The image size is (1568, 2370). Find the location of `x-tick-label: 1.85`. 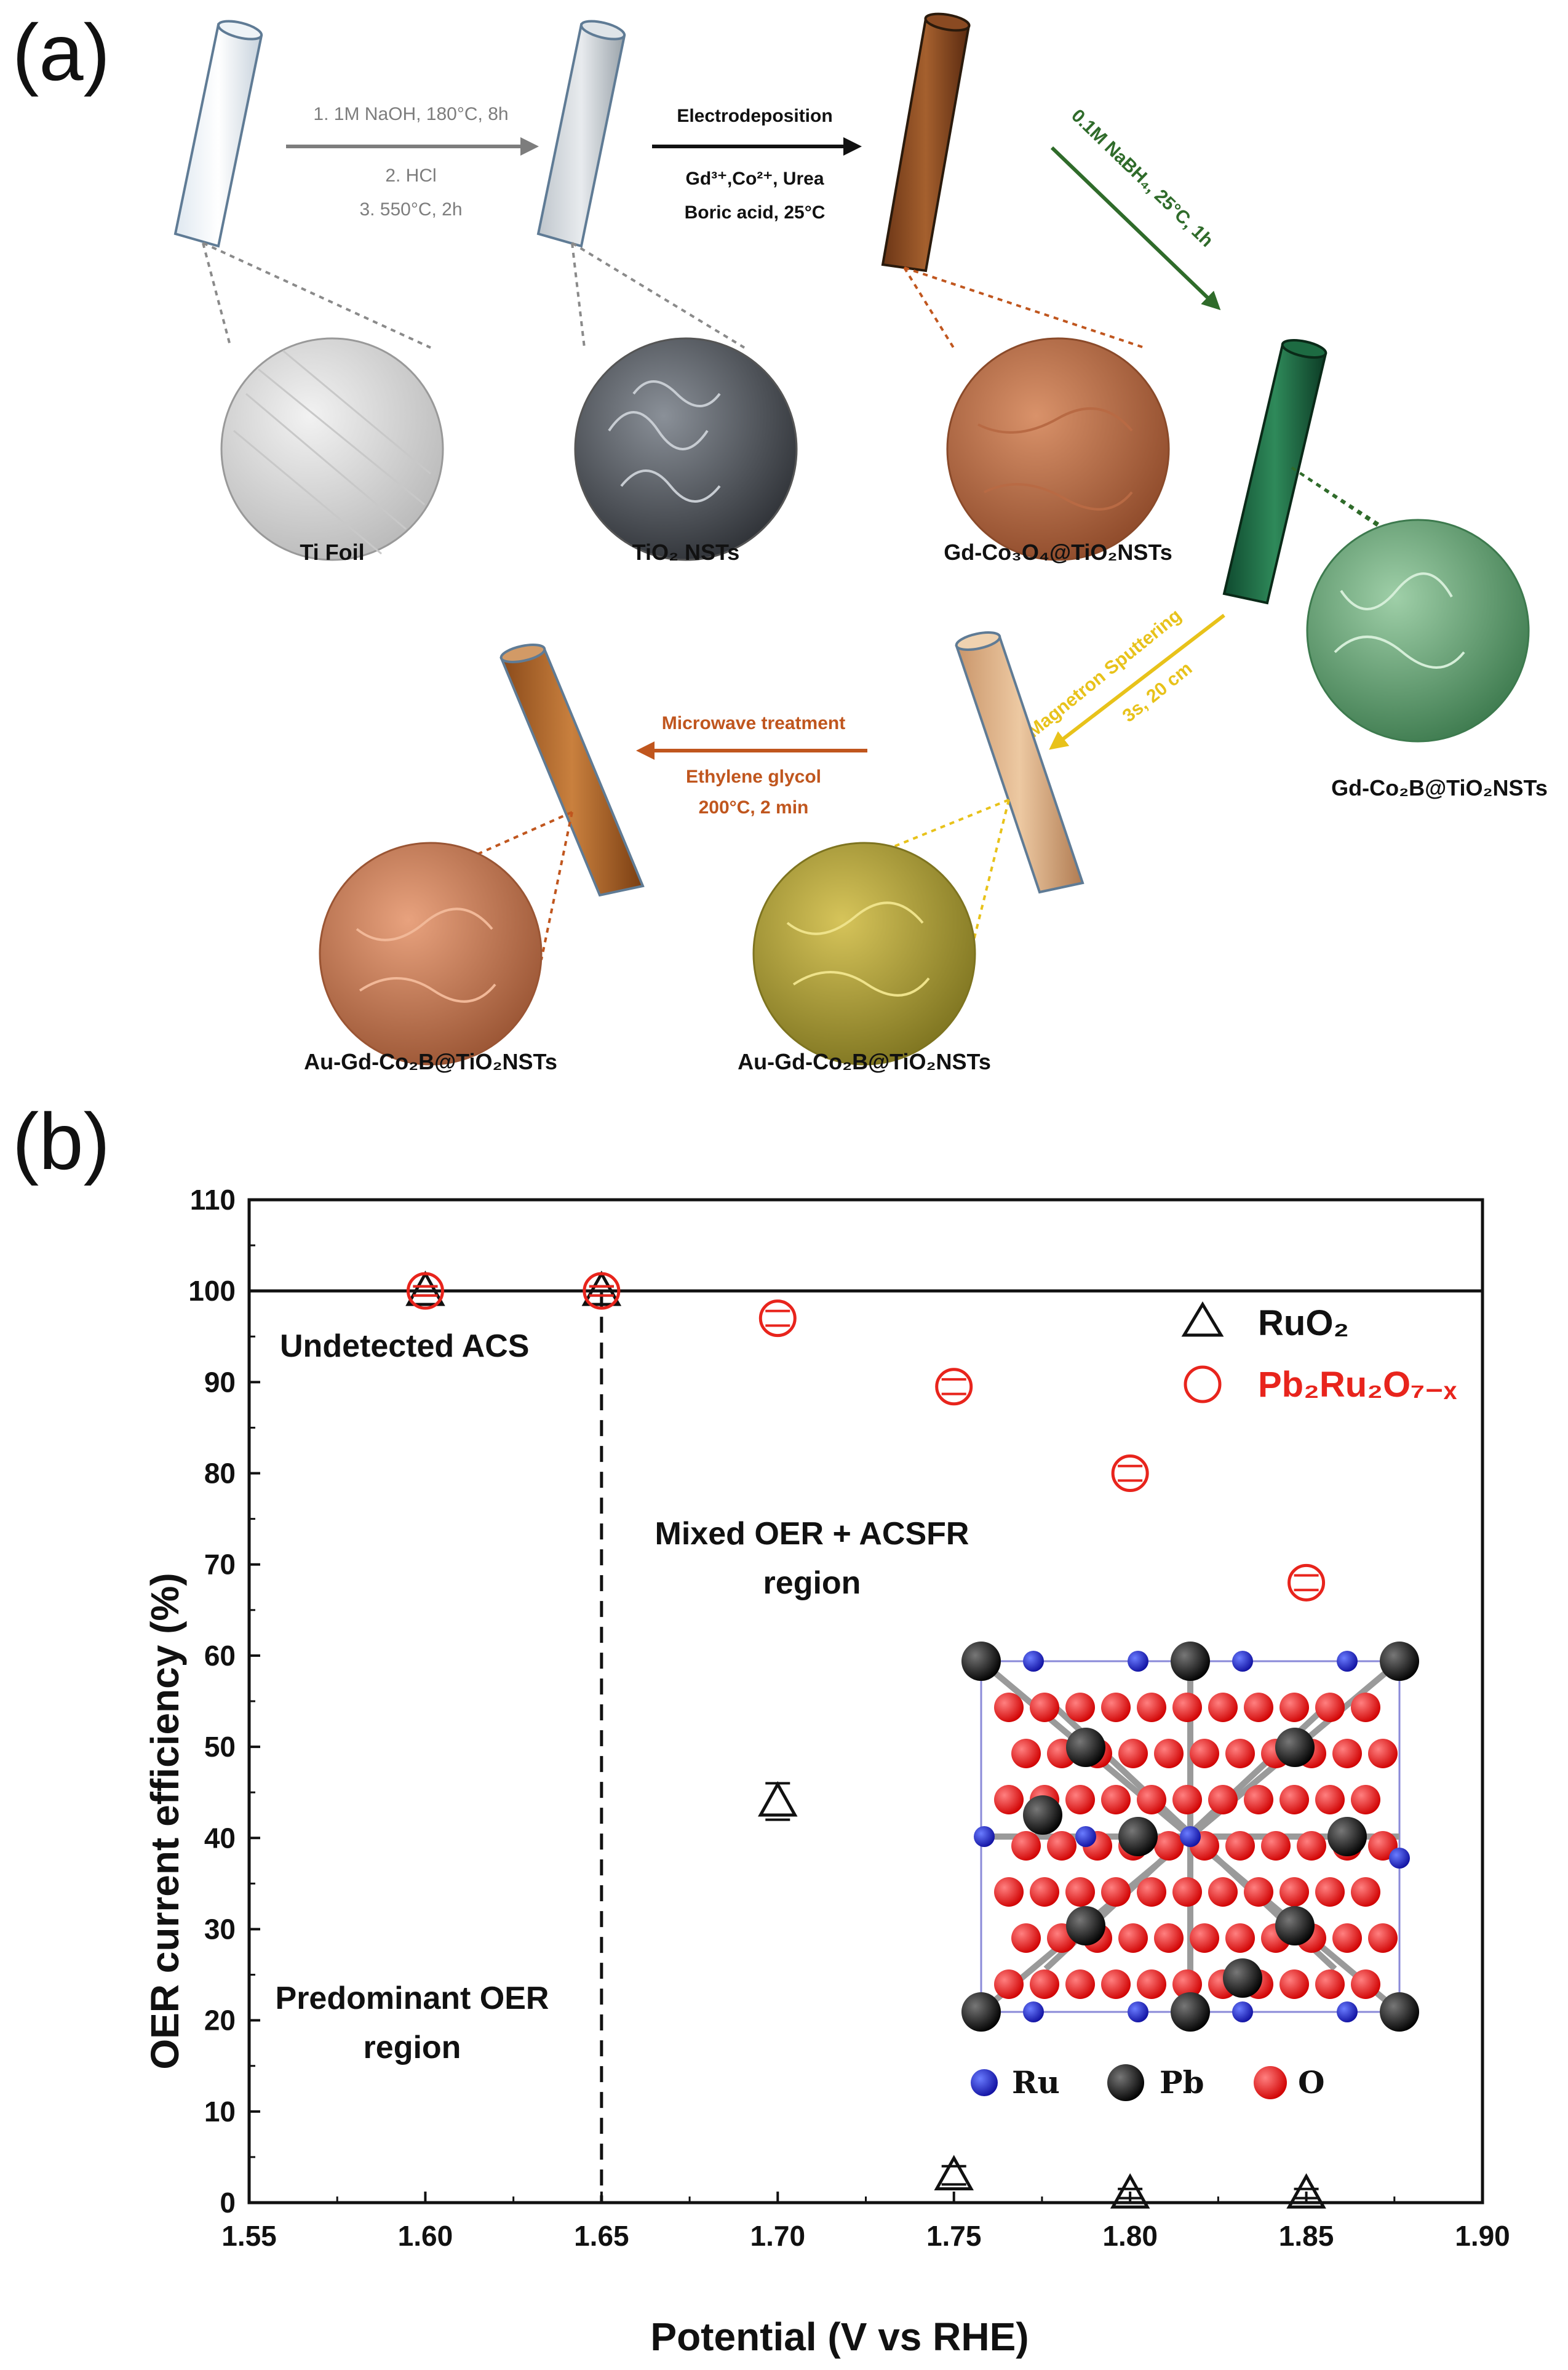

x-tick-label: 1.85 is located at coordinates (1307, 2236).